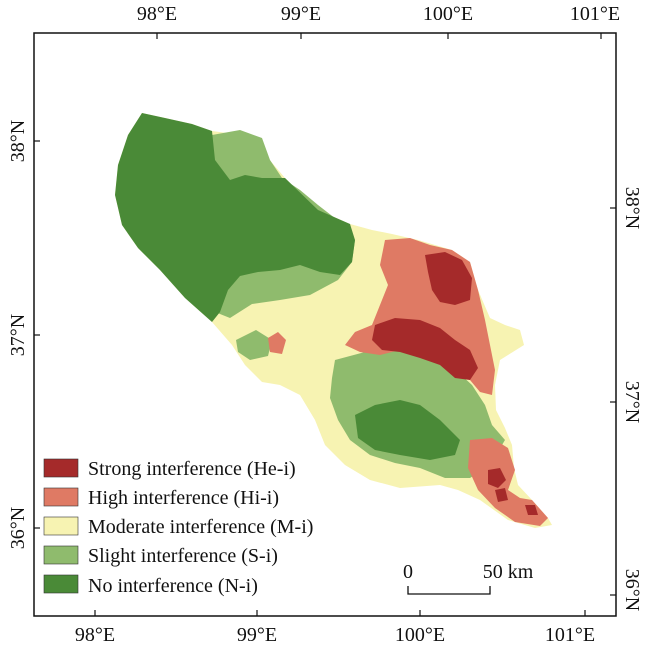 The image size is (650, 648). Describe the element at coordinates (254, 345) in the screenshot. I see `region-slight-west` at that location.